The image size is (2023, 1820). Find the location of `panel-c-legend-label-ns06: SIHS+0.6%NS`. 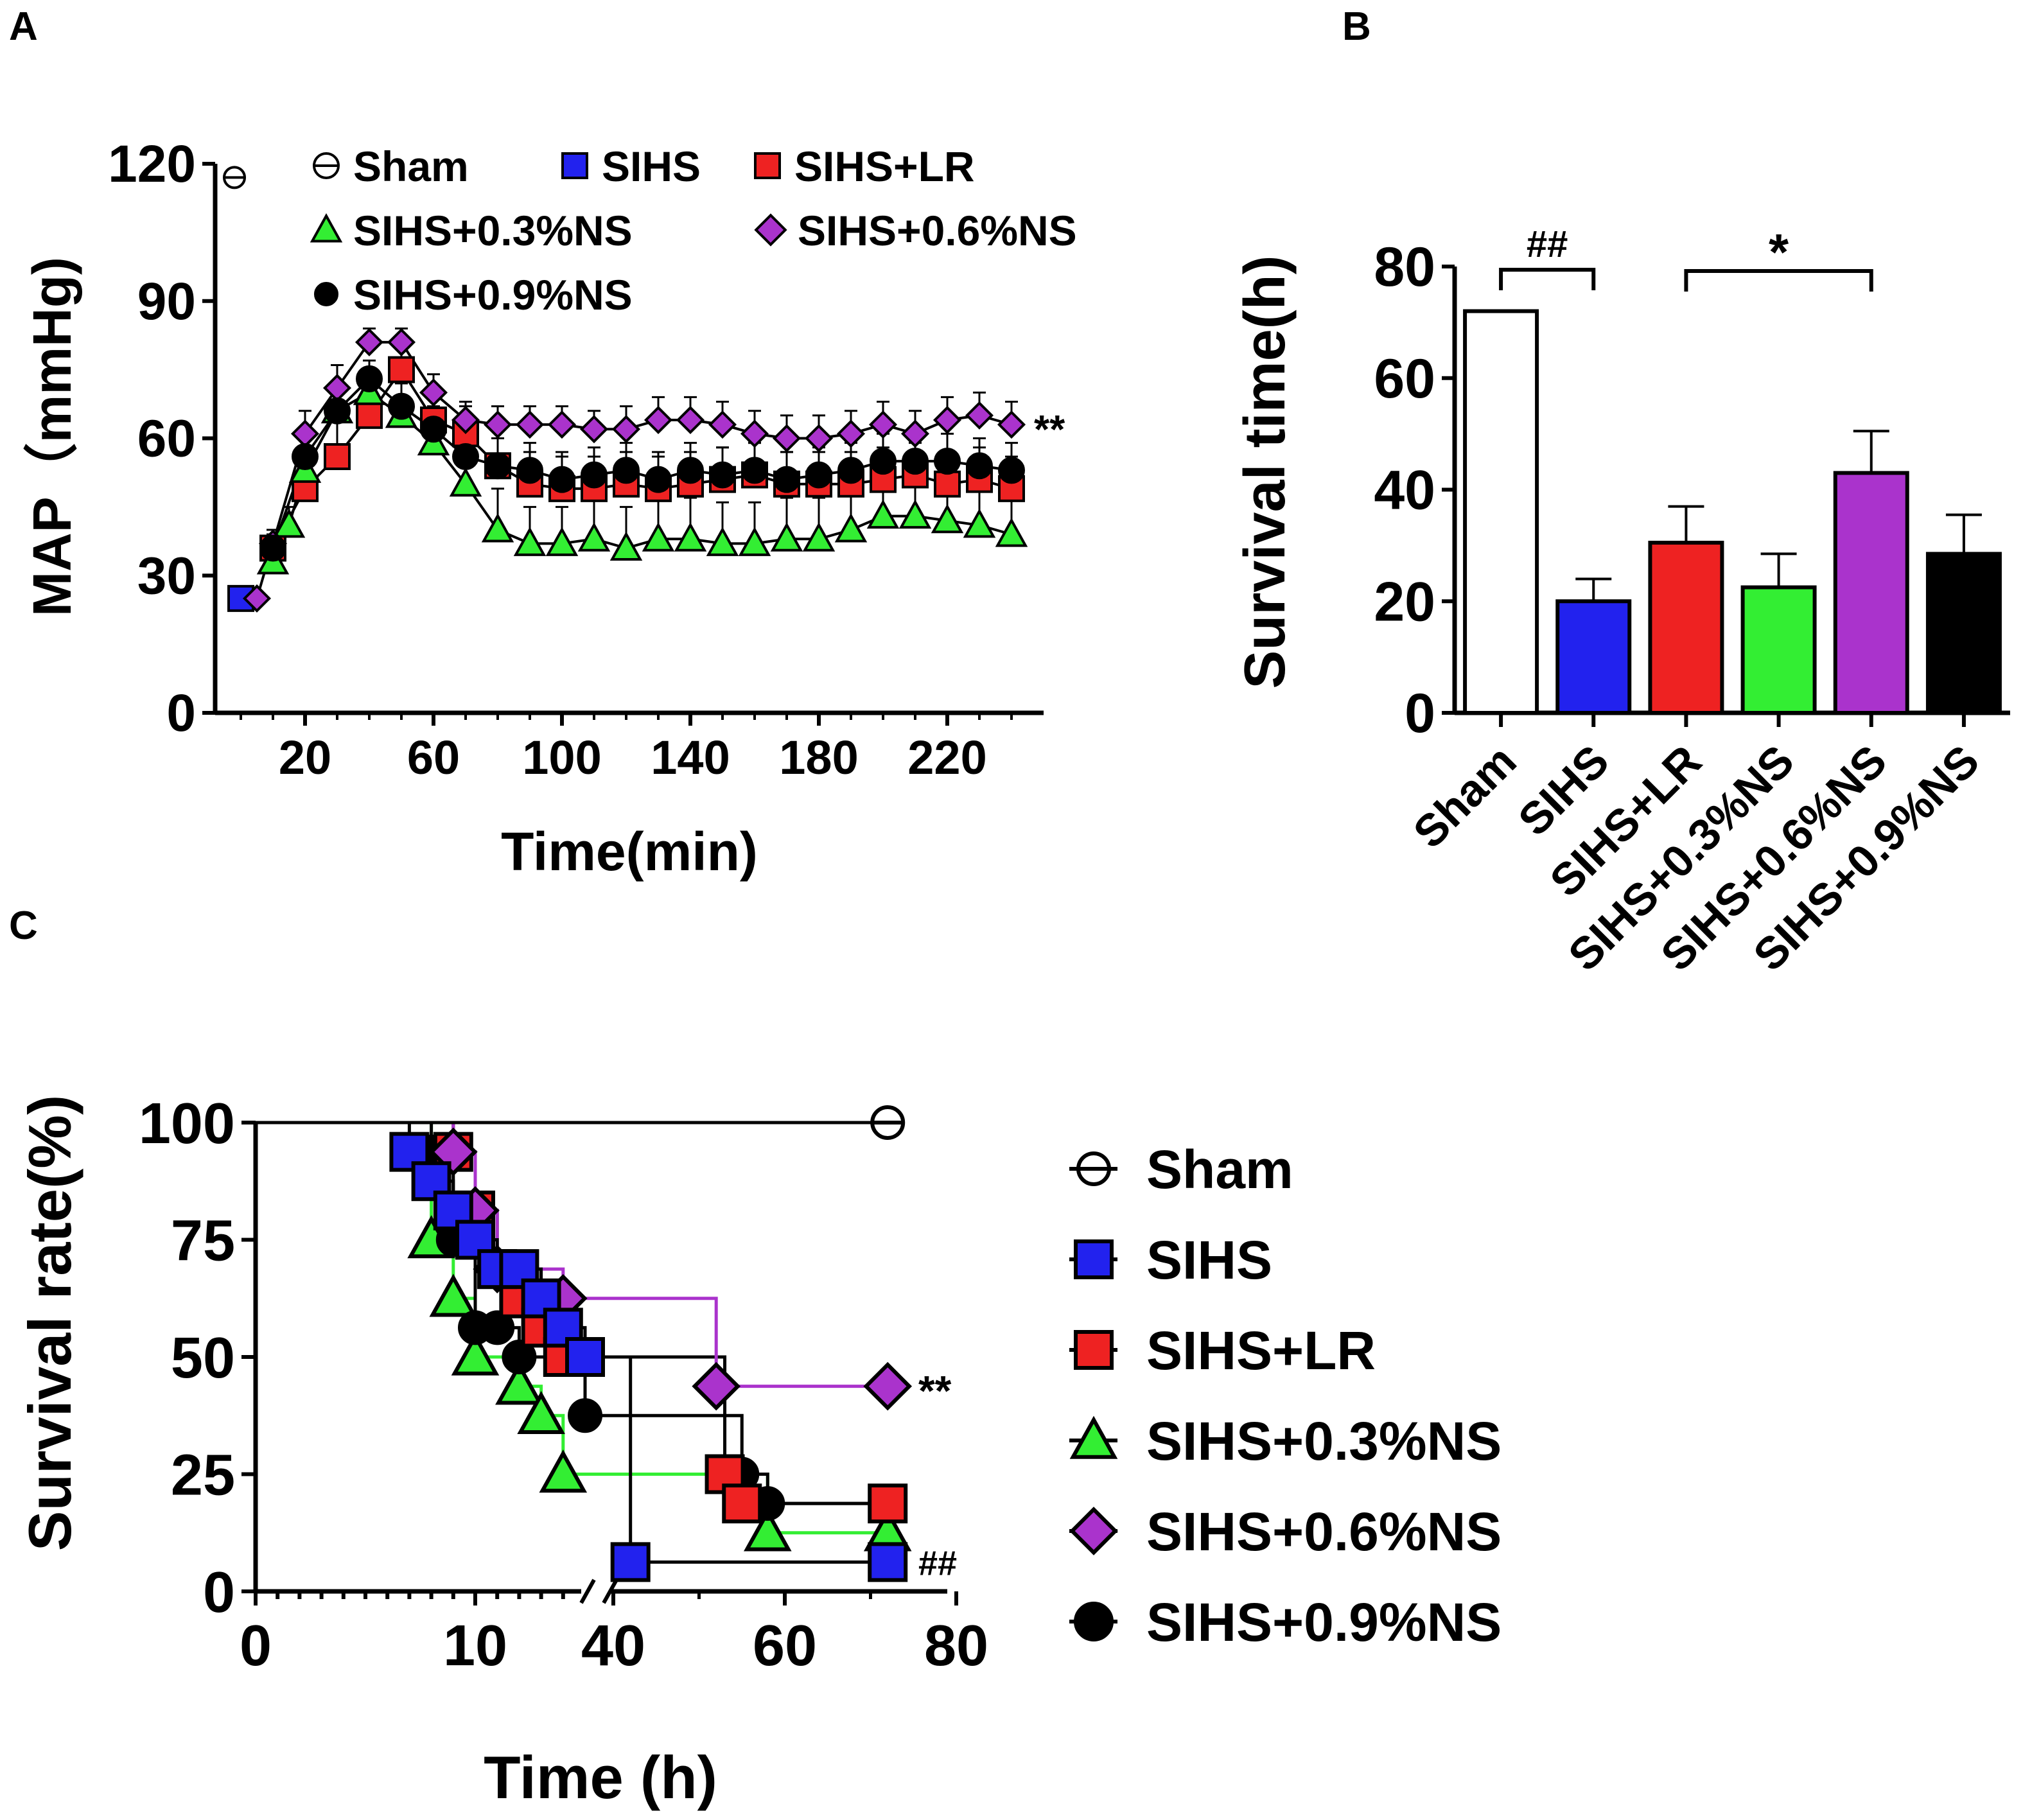

panel-c-legend-label-ns06: SIHS+0.6%NS is located at coordinates (1324, 1532).